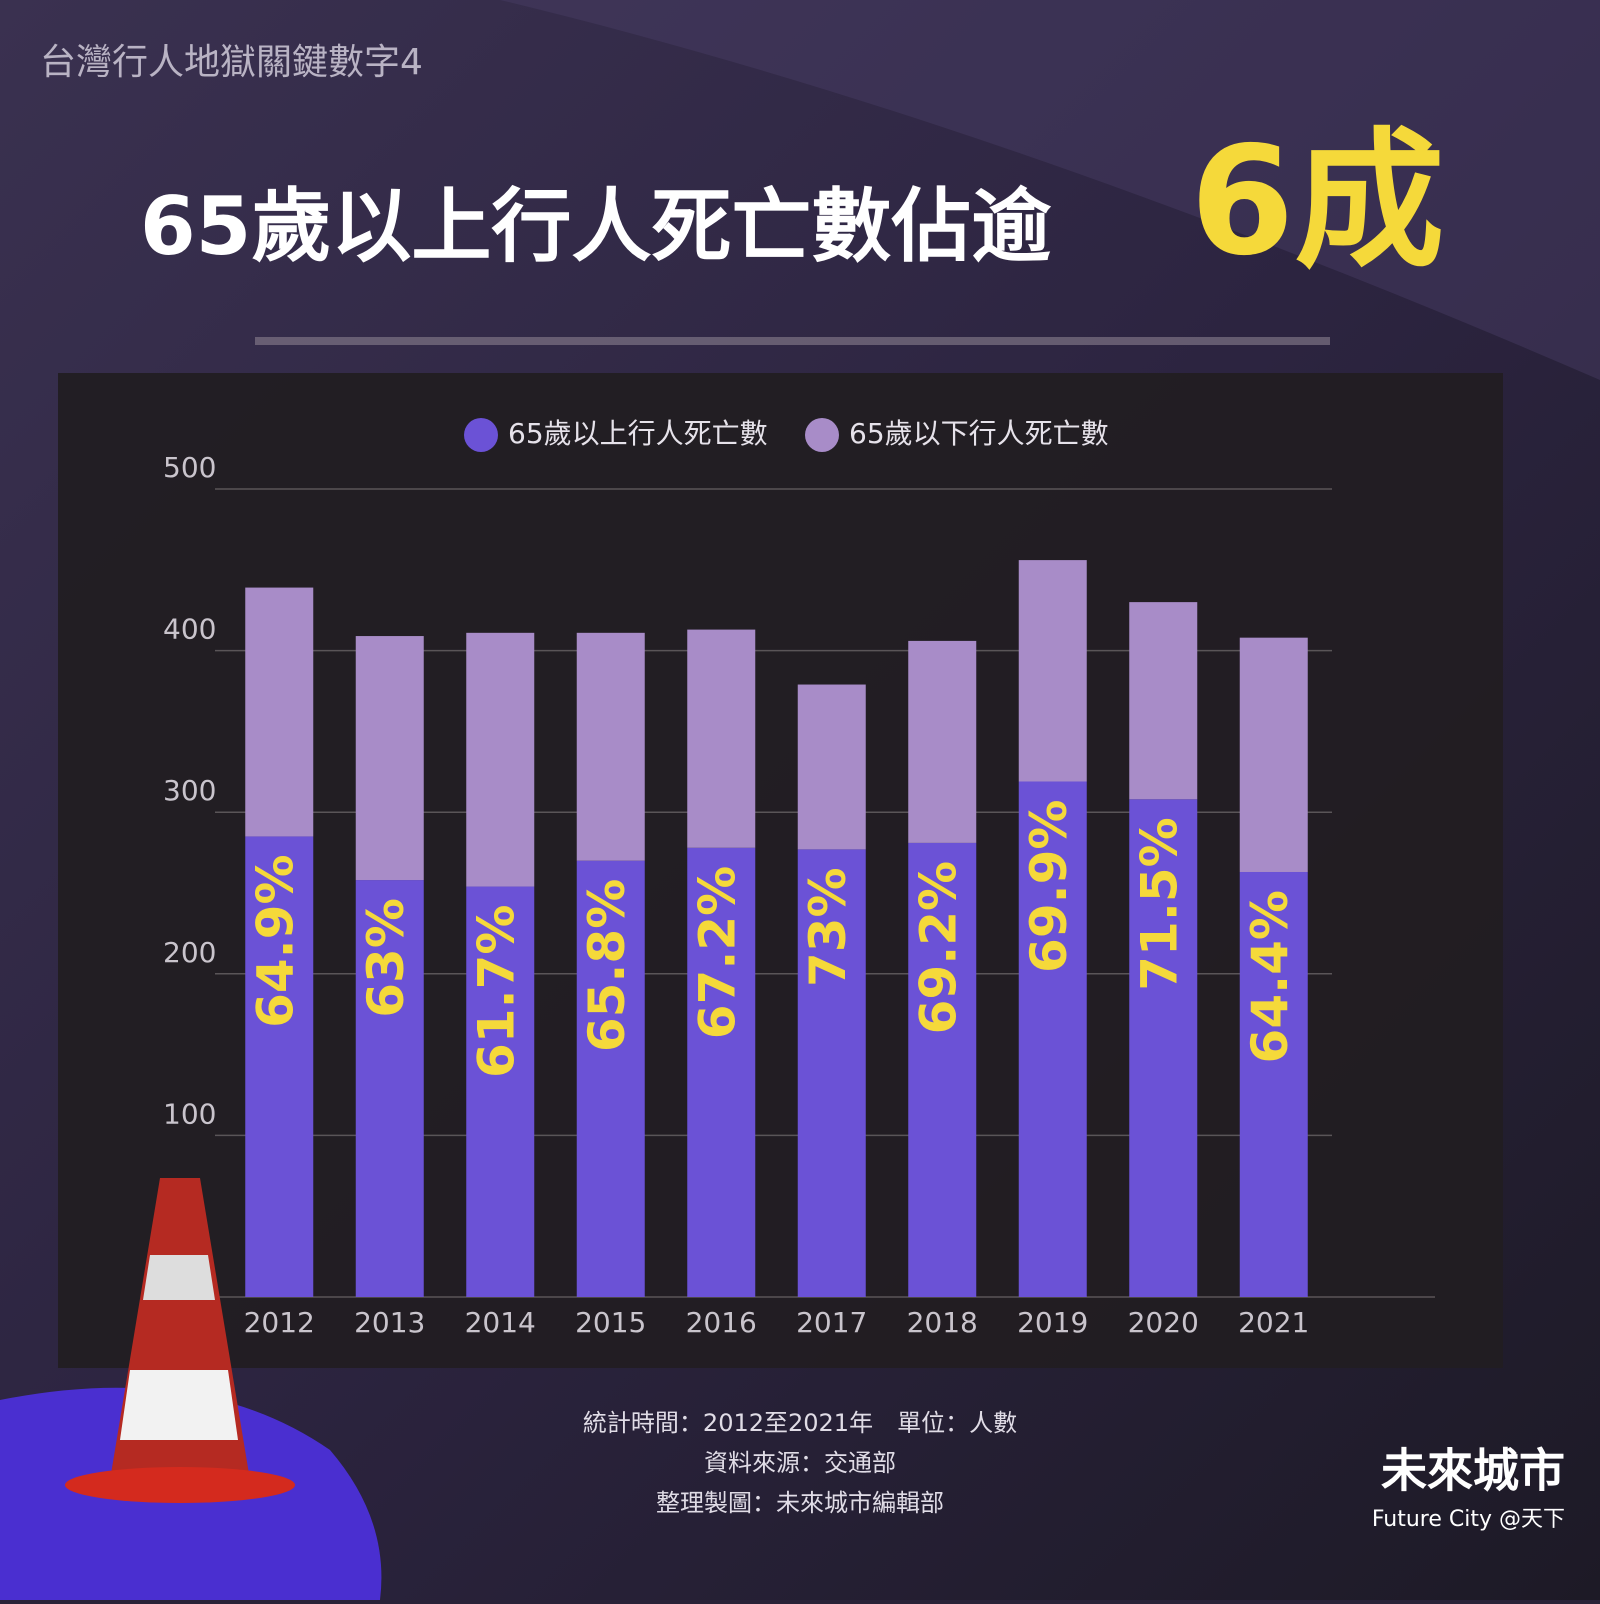 This screenshot has width=1600, height=1604. Describe the element at coordinates (279, 1322) in the screenshot. I see `x-tick-label: 2012` at that location.